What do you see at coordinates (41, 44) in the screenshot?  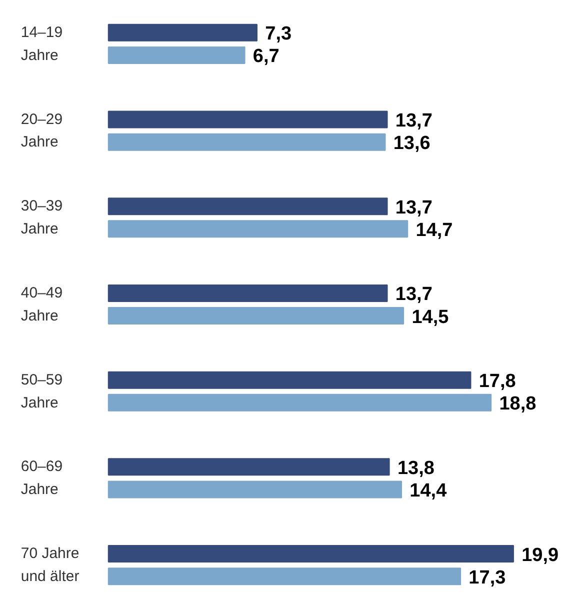 I see `y-tick-label: 14–19 Jahre` at bounding box center [41, 44].